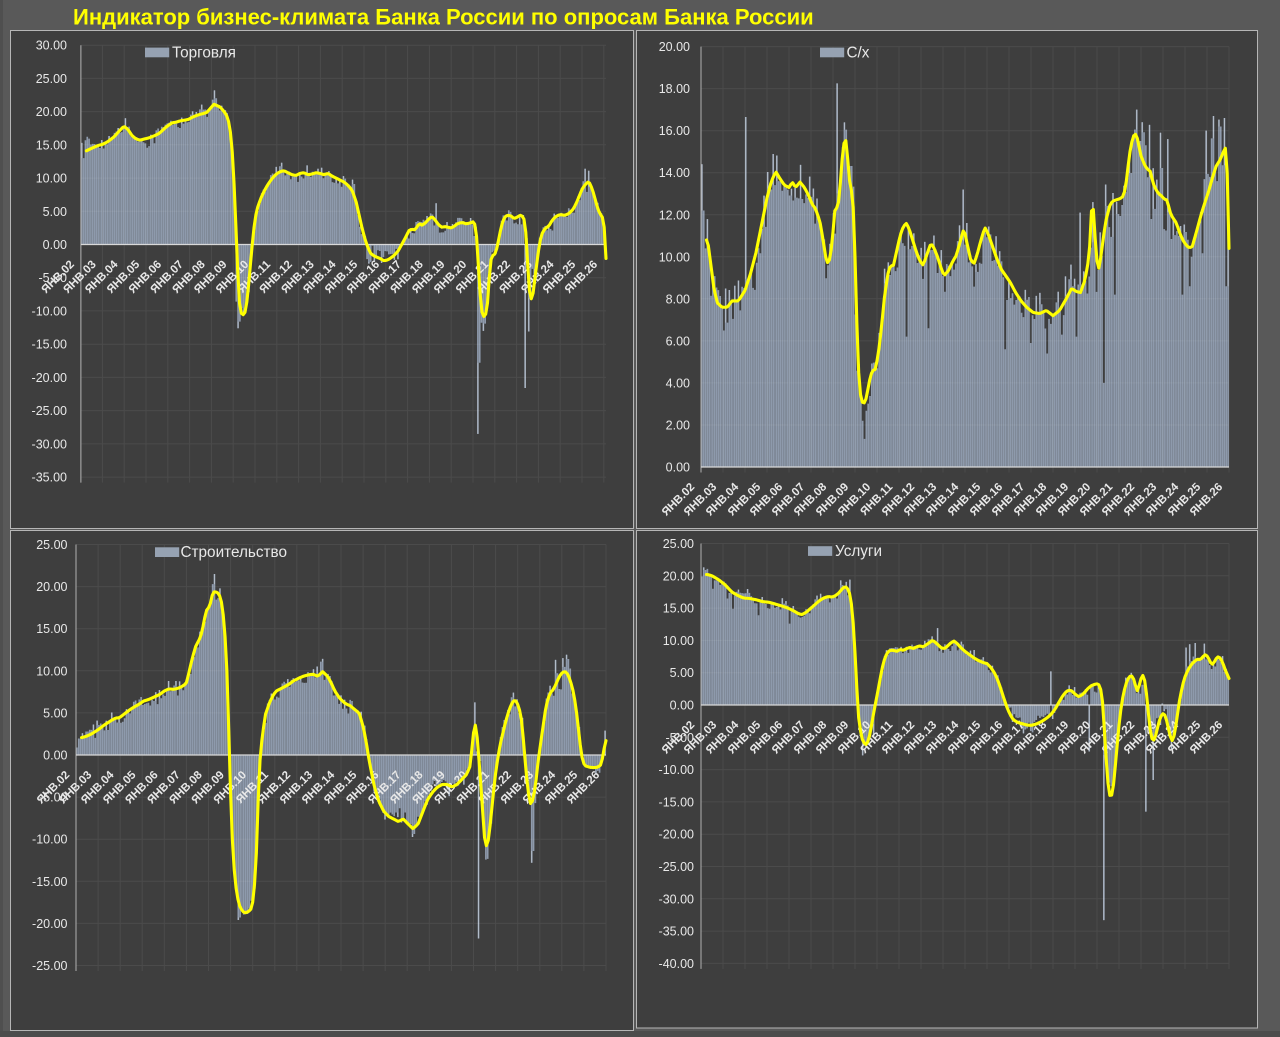  Describe the element at coordinates (674, 131) in the screenshot. I see `svg-text: 16.00` at that location.